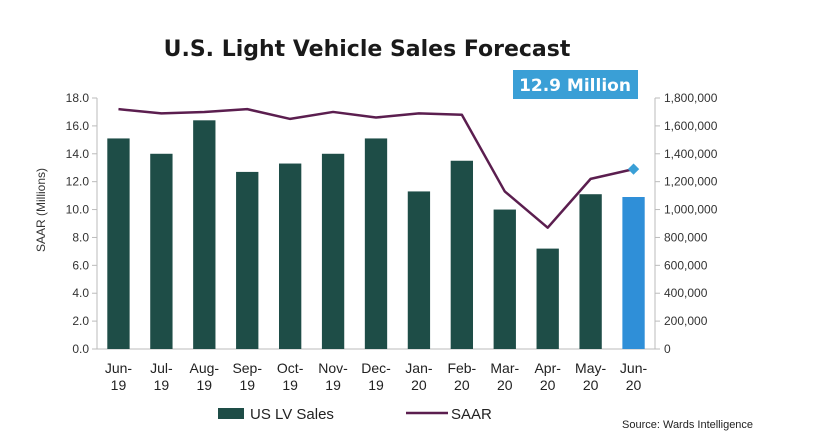 This screenshot has height=446, width=839. What do you see at coordinates (471, 414) in the screenshot?
I see `legend-label-line: SAAR` at bounding box center [471, 414].